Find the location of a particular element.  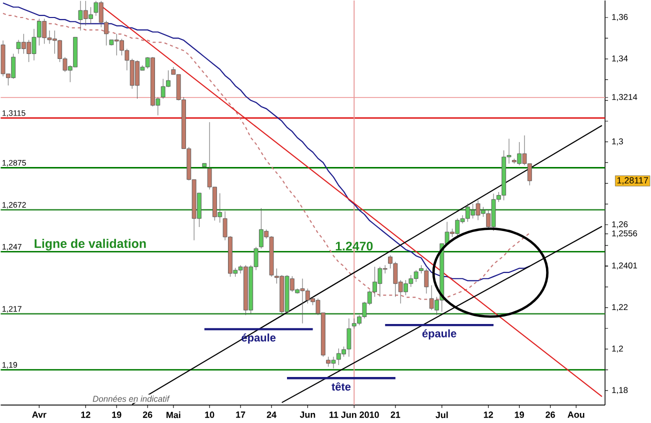

series-label: tête is located at coordinates (341, 386).